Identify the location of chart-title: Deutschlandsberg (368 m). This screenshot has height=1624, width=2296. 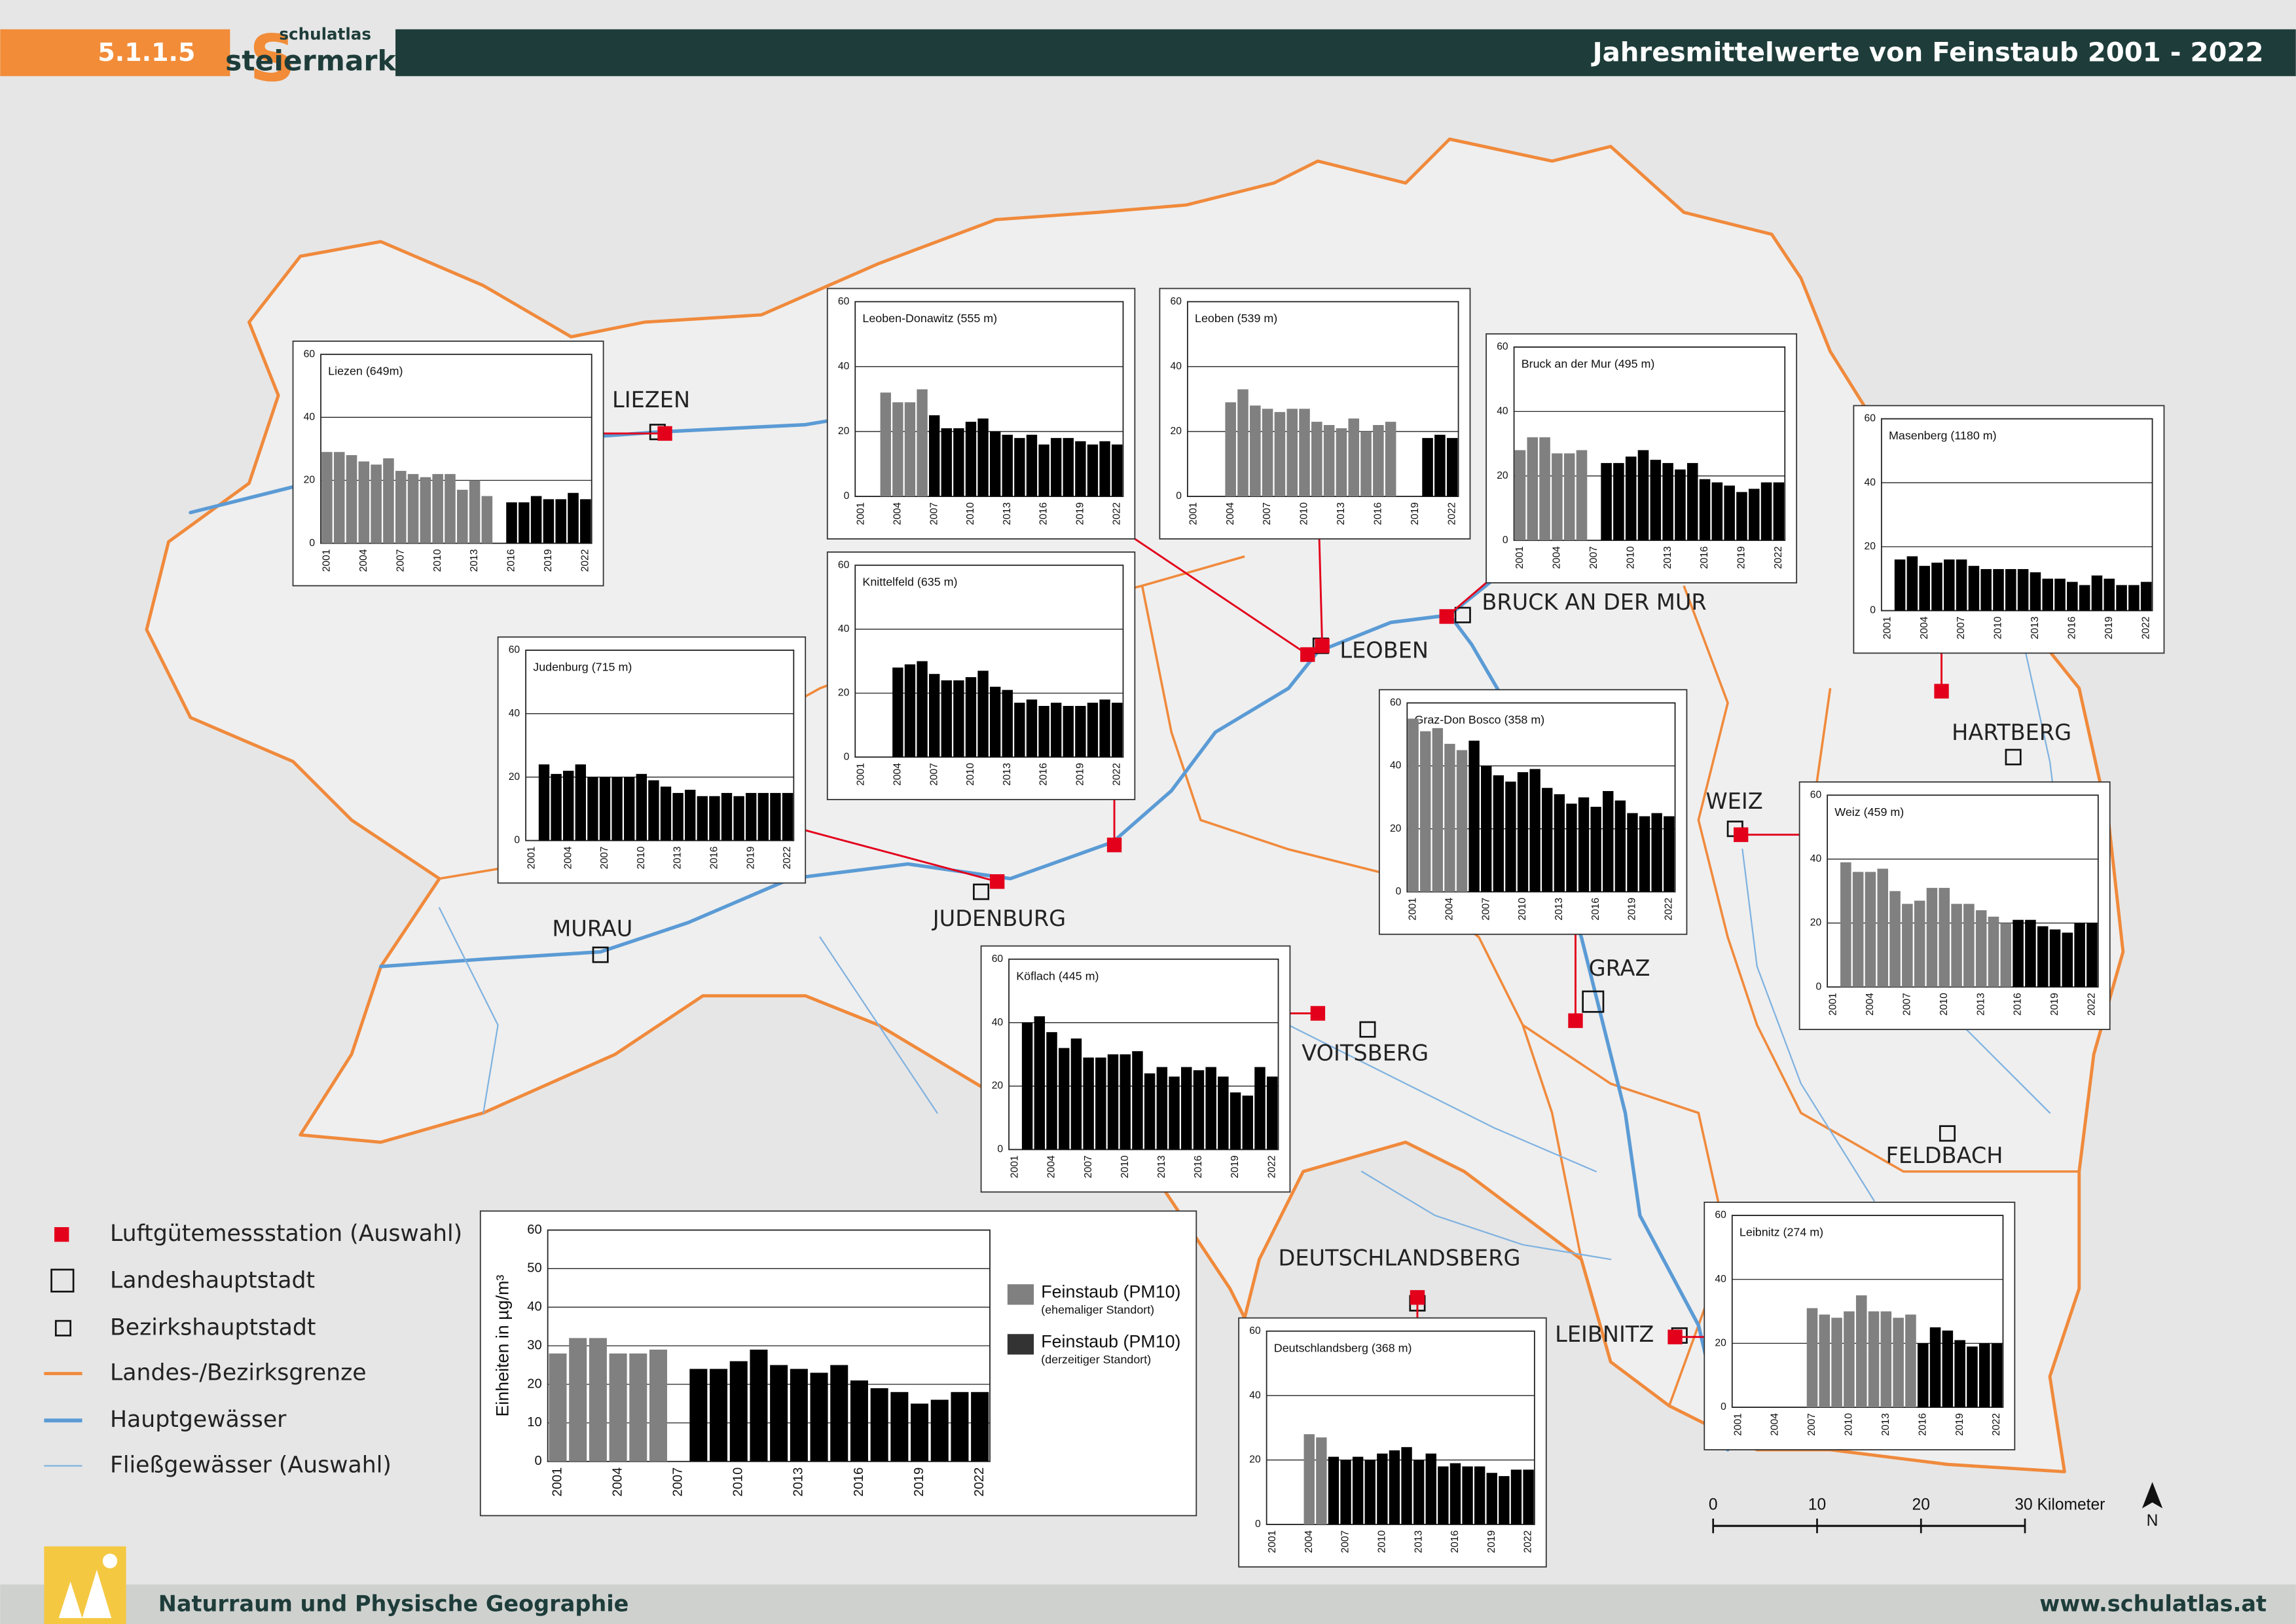
(1343, 1347).